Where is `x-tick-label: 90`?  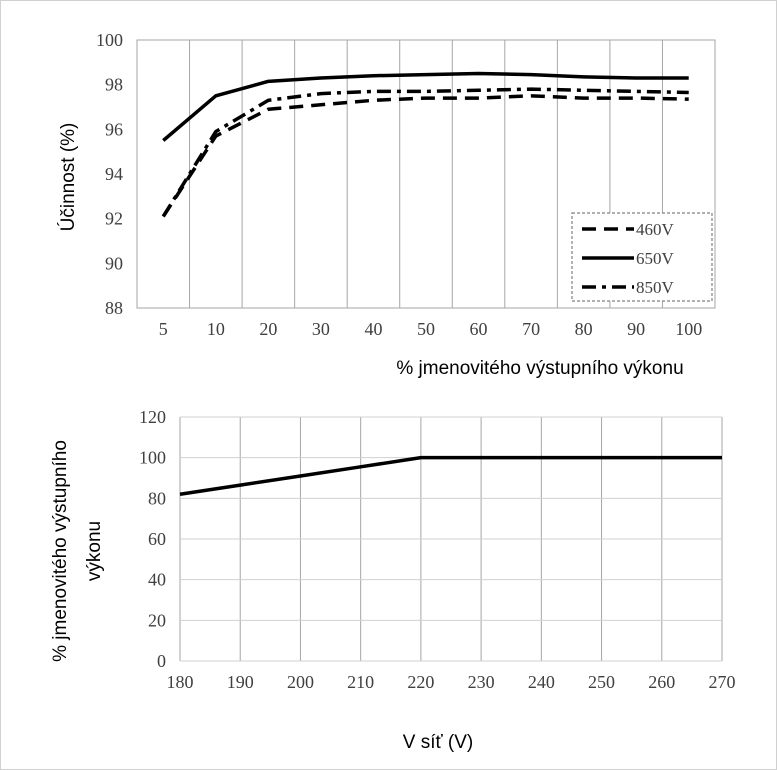 x-tick-label: 90 is located at coordinates (636, 329).